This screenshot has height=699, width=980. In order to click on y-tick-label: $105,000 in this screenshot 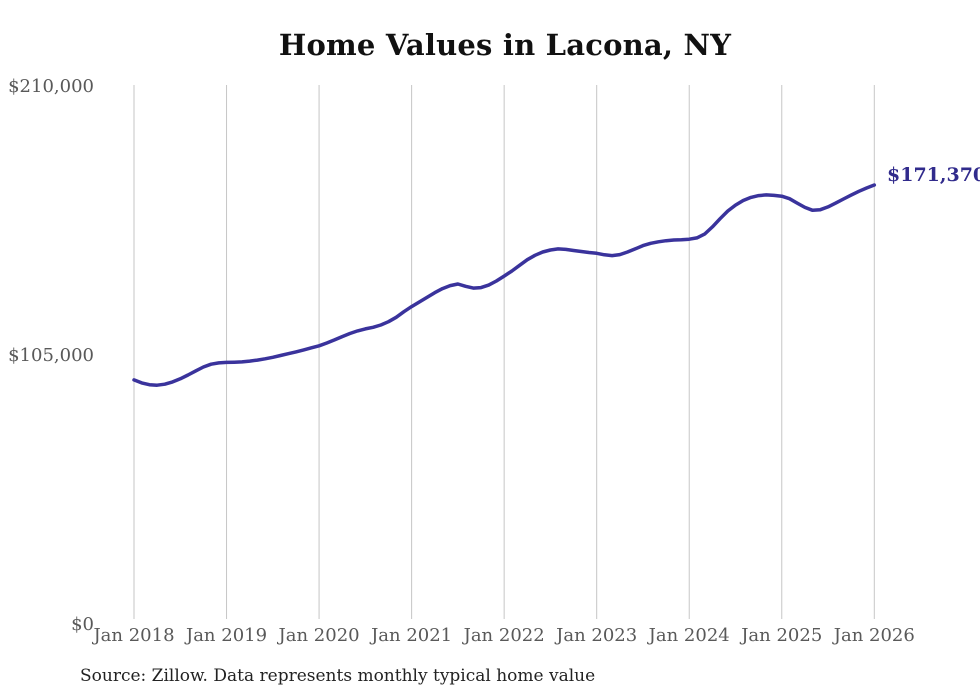, I will do `click(51, 355)`.